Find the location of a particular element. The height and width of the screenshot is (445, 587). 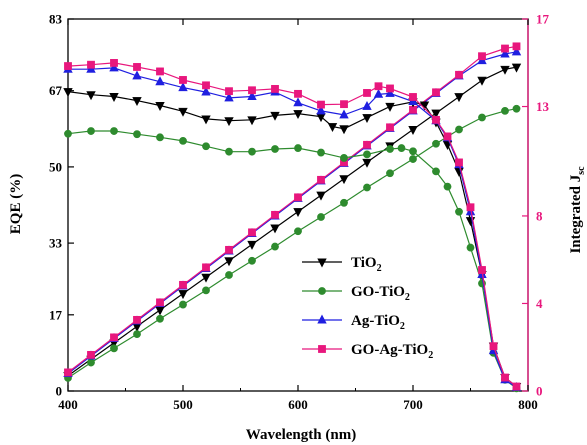

integrated-point-ag_tio2 is located at coordinates (516, 51).